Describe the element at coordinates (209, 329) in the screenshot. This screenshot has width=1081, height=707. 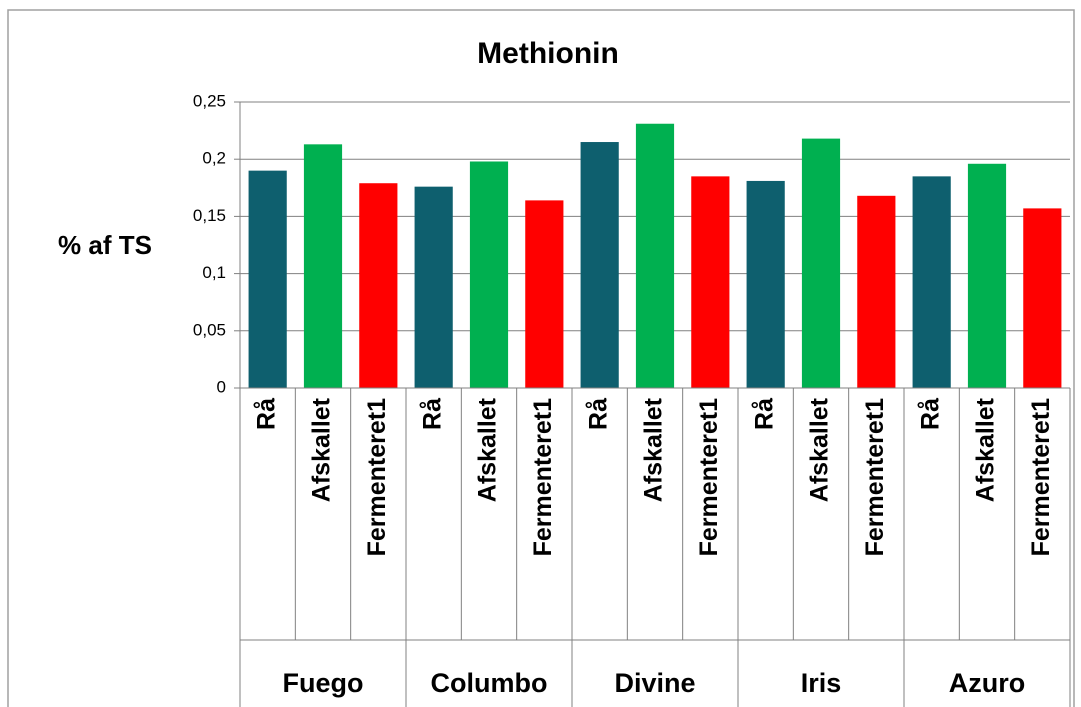
I see `y-tick-label: 0,05` at that location.